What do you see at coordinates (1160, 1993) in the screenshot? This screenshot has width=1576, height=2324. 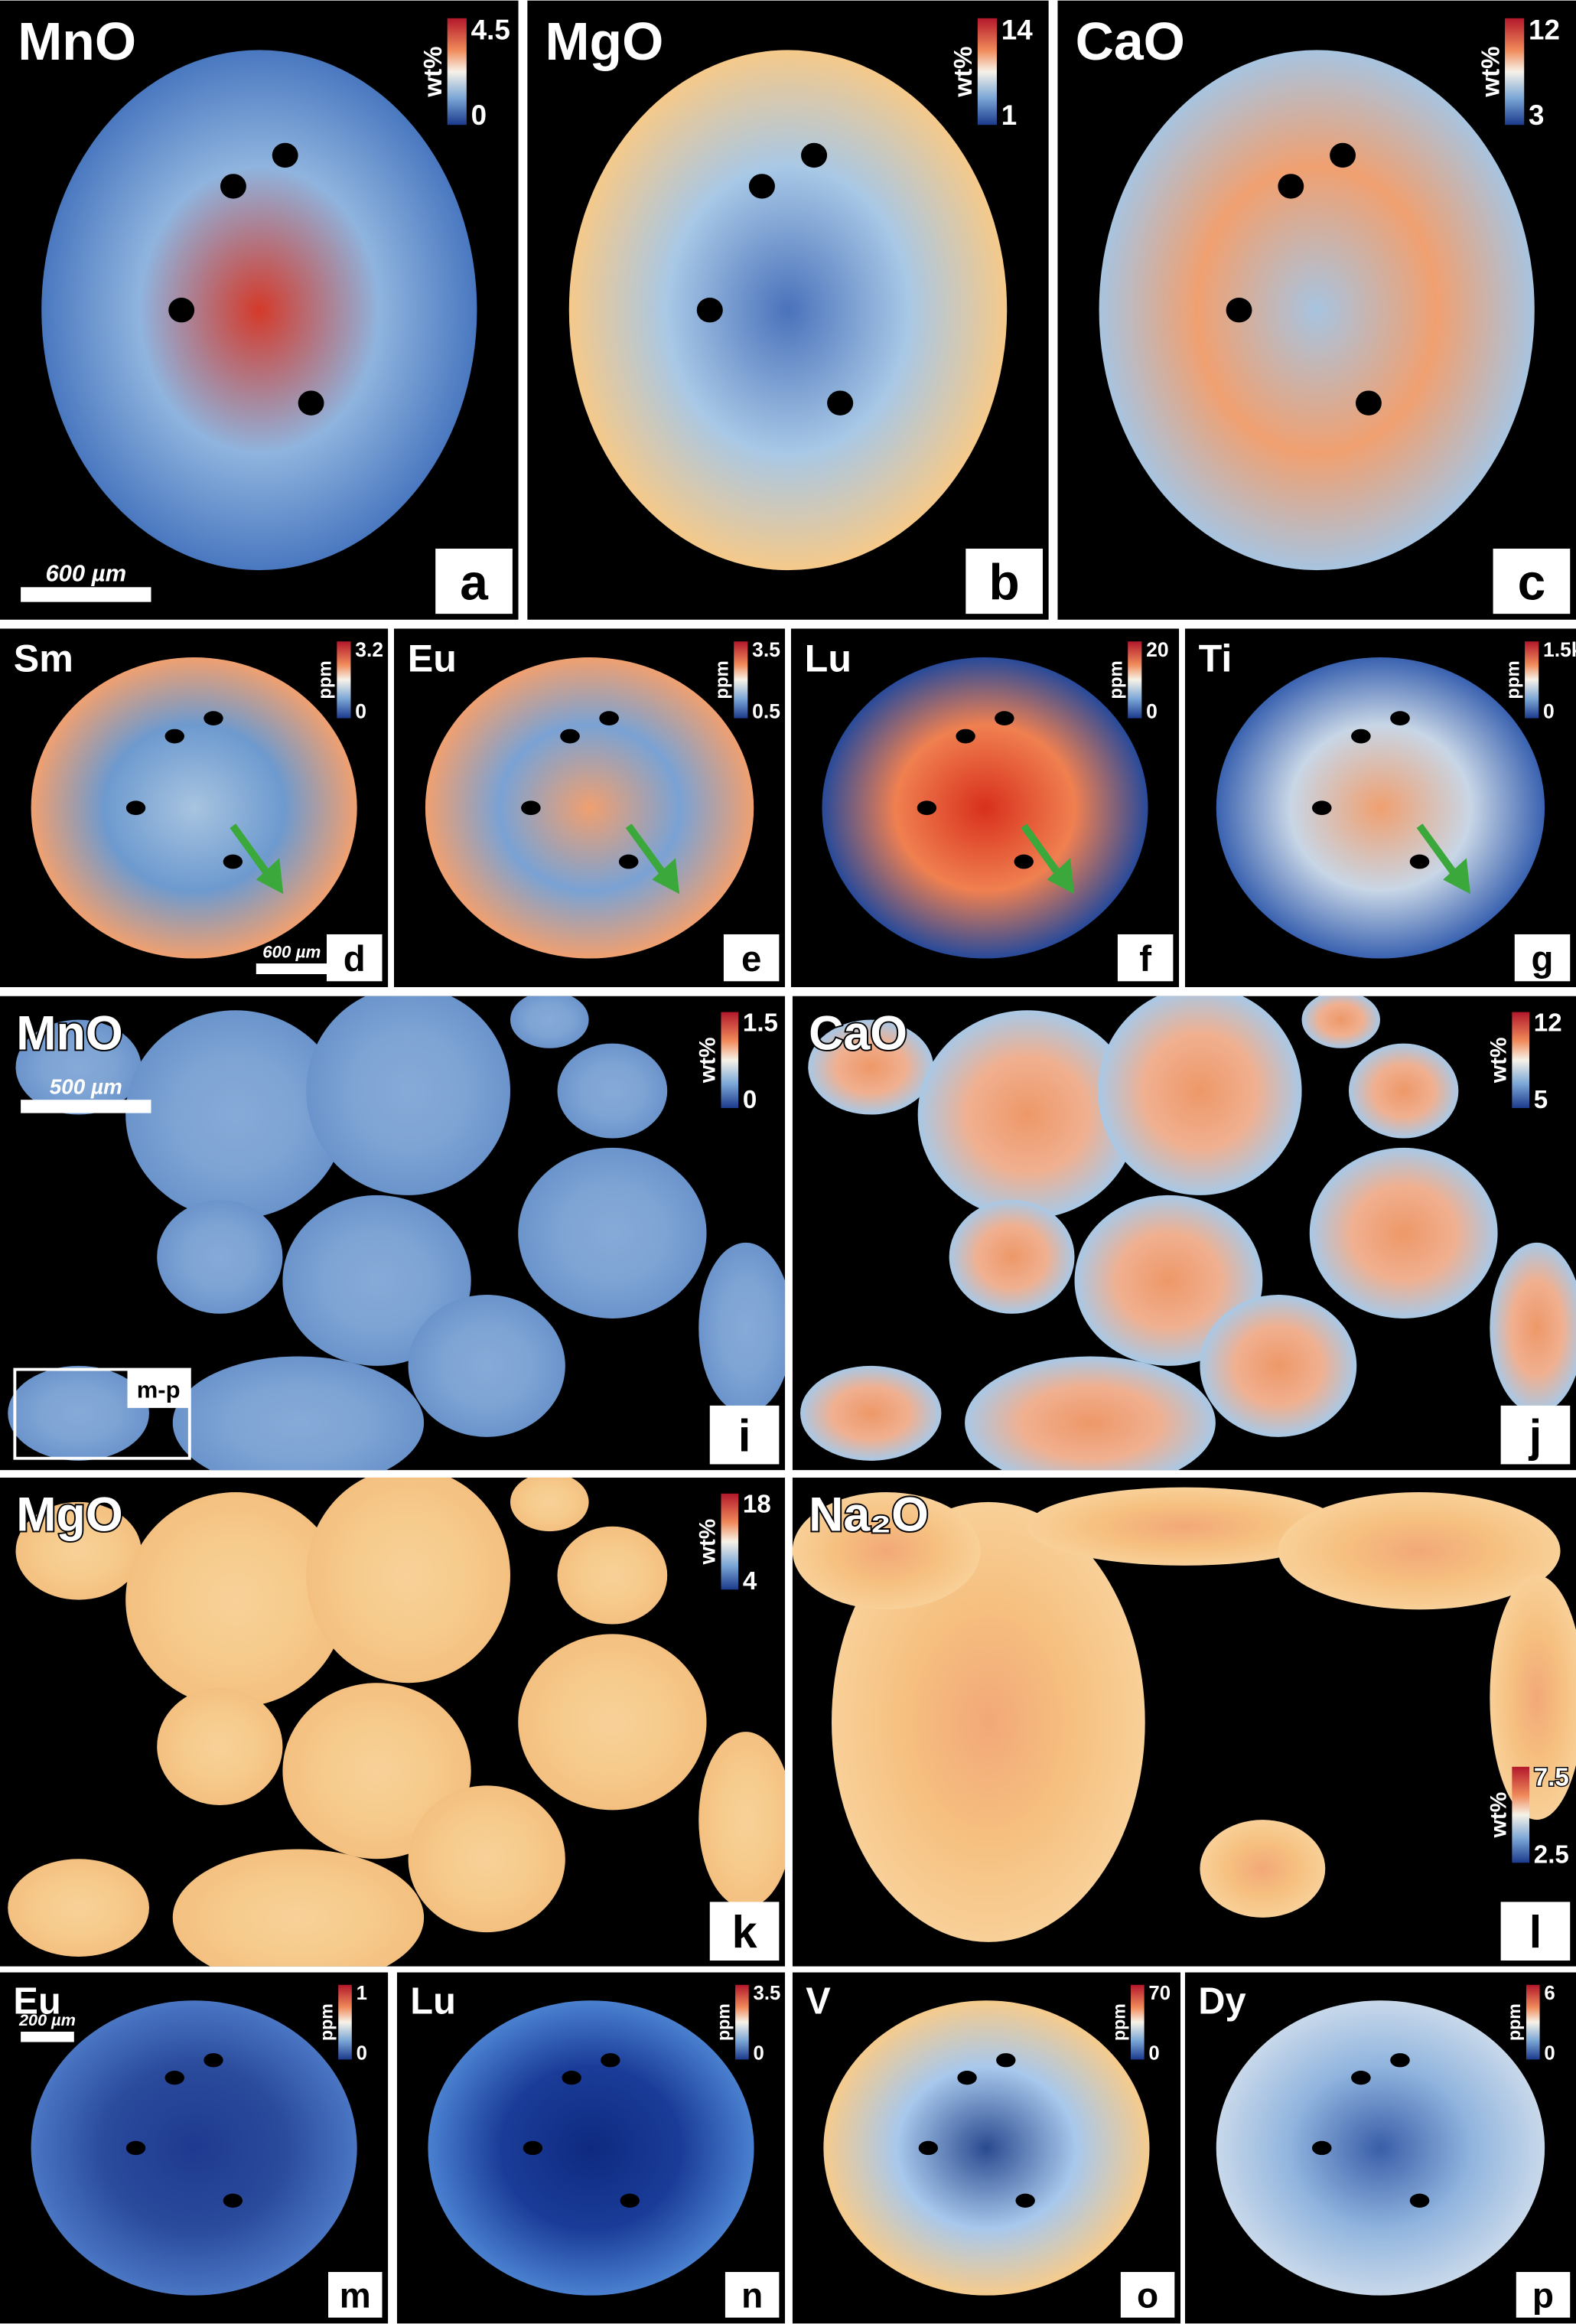 I see `colorbar-max: 70` at bounding box center [1160, 1993].